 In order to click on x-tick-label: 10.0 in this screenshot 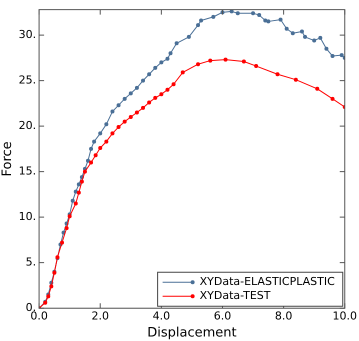, I will do `click(345, 316)`.